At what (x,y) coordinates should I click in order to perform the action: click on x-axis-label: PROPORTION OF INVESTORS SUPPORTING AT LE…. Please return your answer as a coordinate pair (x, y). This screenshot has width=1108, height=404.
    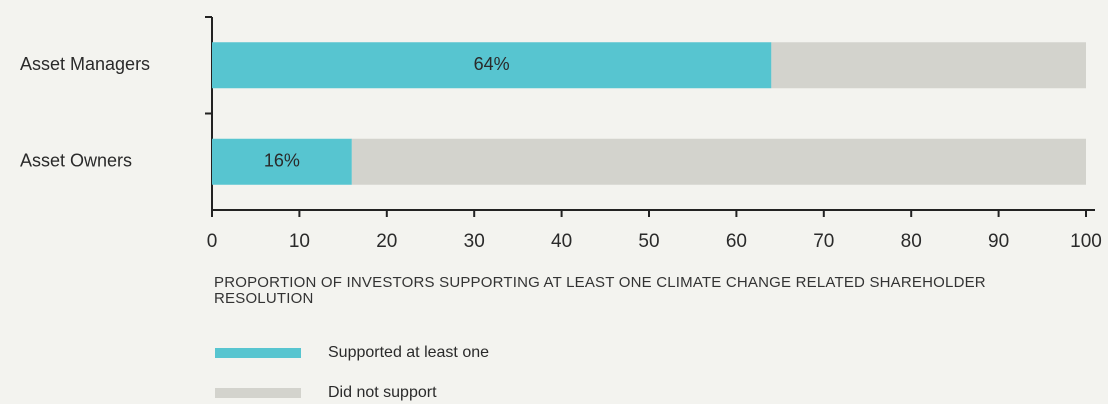
    Looking at the image, I should click on (600, 290).